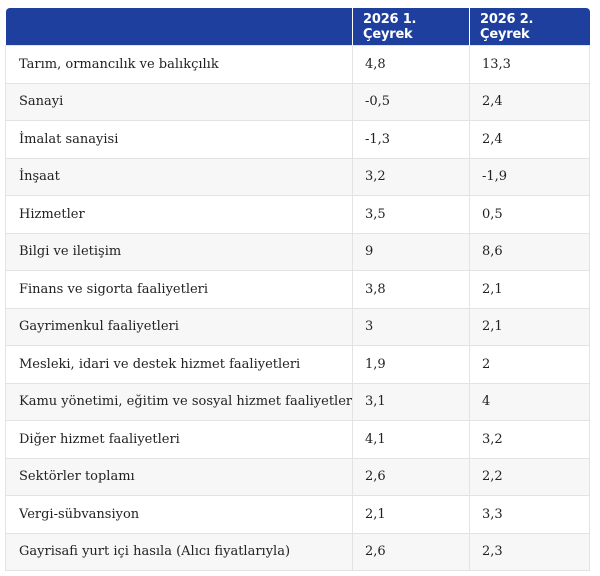 Image resolution: width=600 pixels, height=576 pixels. What do you see at coordinates (411, 27) in the screenshot?
I see `header-q1-2026: 2026 1. Çeyrek` at bounding box center [411, 27].